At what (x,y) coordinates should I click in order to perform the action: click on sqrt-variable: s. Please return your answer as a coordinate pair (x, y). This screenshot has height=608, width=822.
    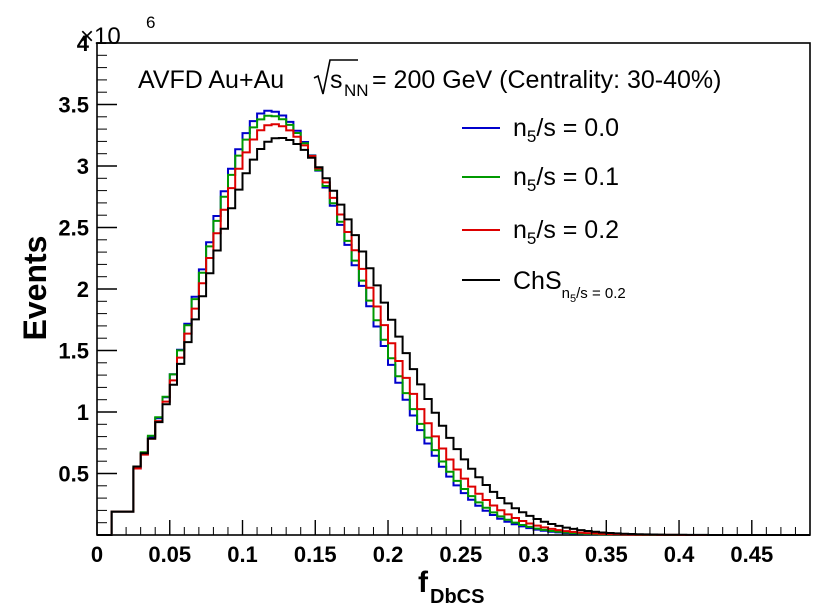
    Looking at the image, I should click on (336, 80).